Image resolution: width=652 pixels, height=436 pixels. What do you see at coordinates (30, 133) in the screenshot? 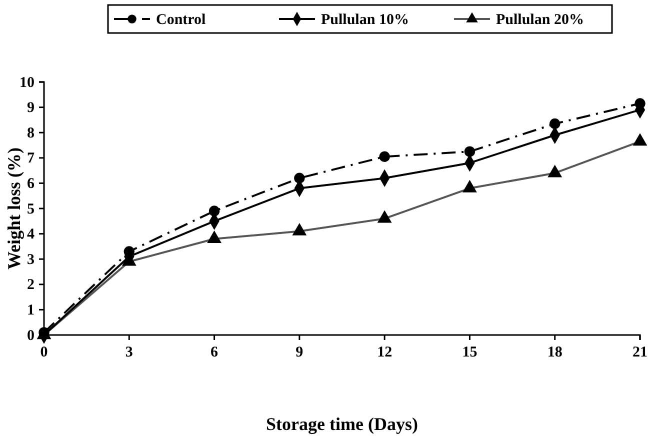
I see `y-tick-label: 8` at bounding box center [30, 133].